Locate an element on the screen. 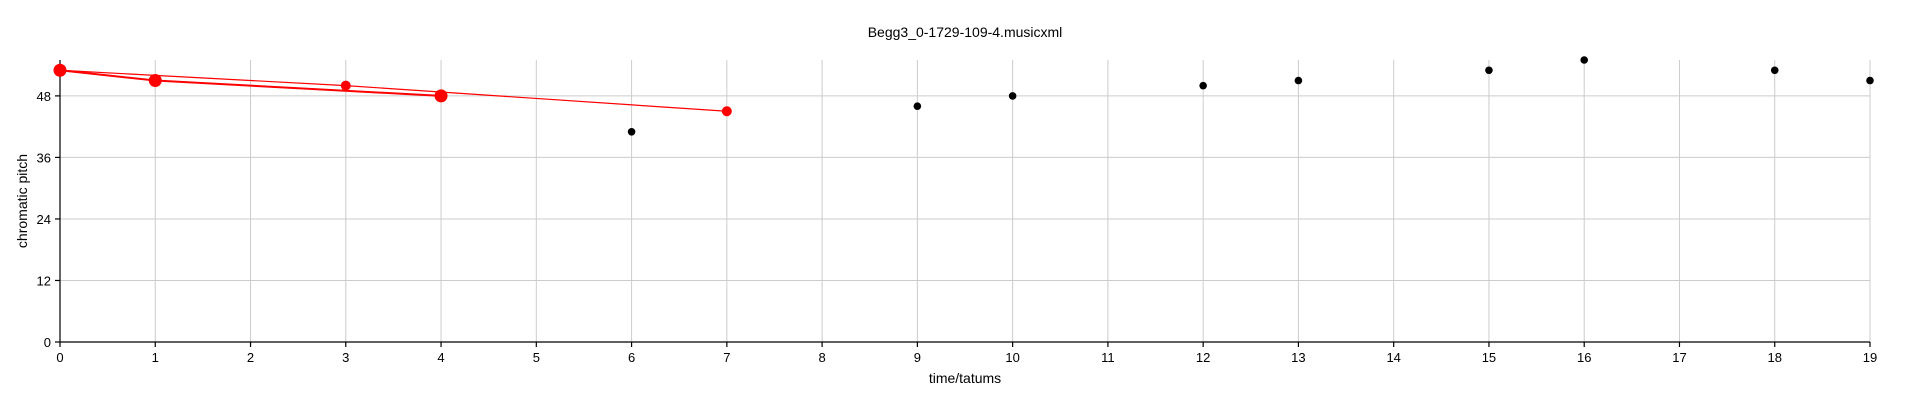 This screenshot has width=1920, height=401. y-tick-label-24: 24 is located at coordinates (44, 219).